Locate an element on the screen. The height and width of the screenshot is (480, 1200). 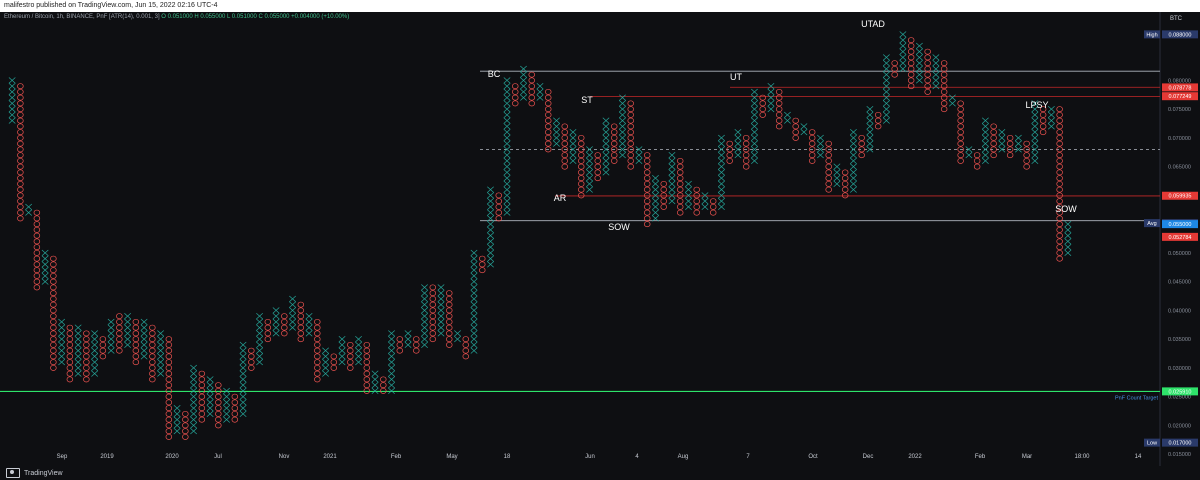
price-tag-value: 0.052784 is located at coordinates (1180, 238).